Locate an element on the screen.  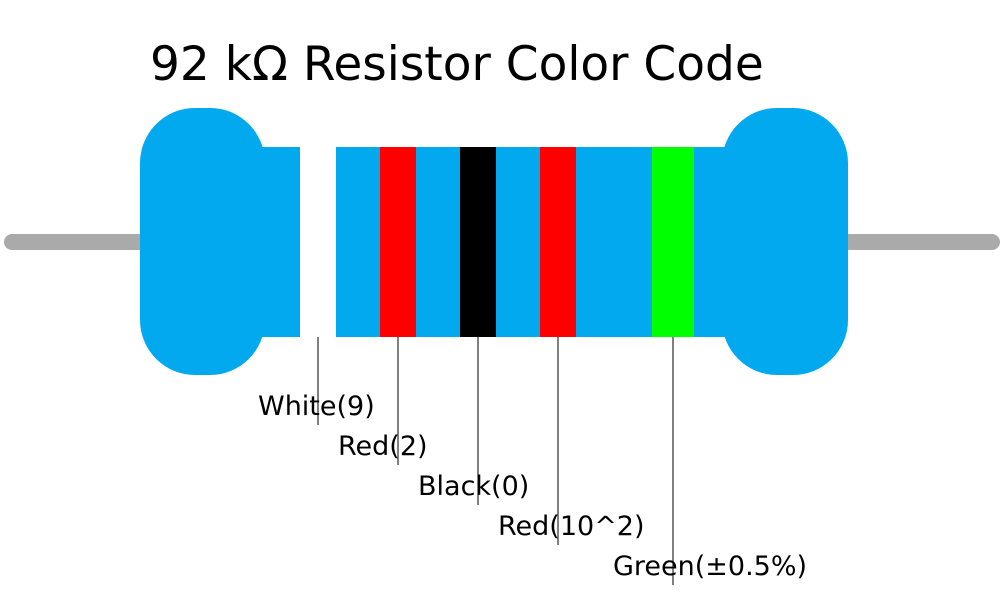
band-label: White(9) is located at coordinates (316, 406).